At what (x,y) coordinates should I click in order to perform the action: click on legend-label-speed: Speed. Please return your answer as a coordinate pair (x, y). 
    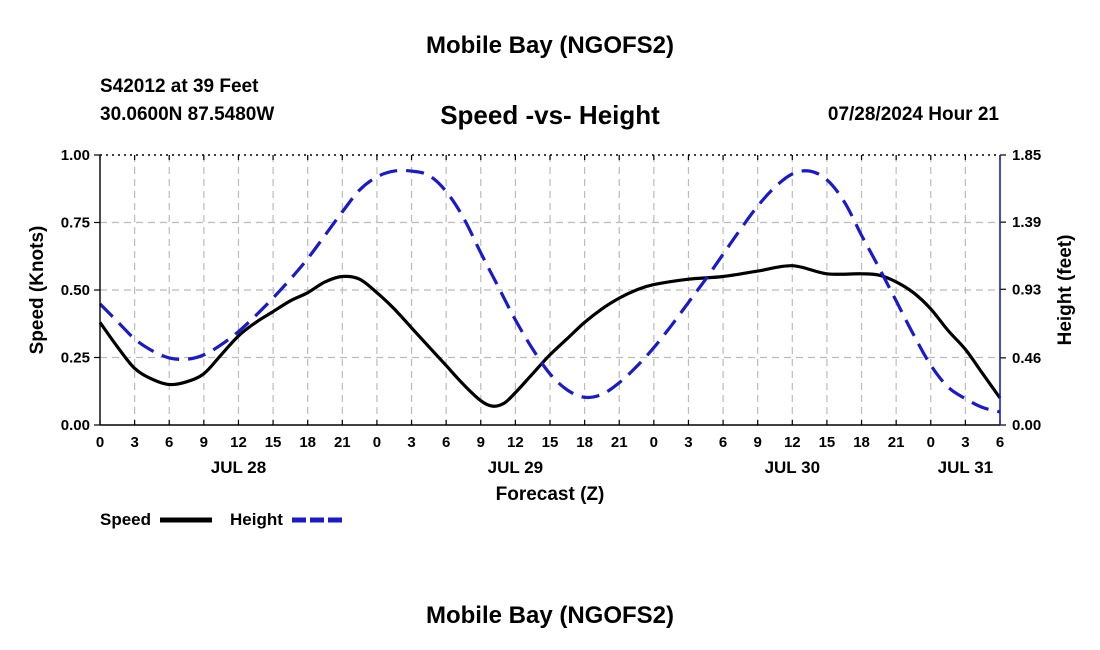
    Looking at the image, I should click on (125, 519).